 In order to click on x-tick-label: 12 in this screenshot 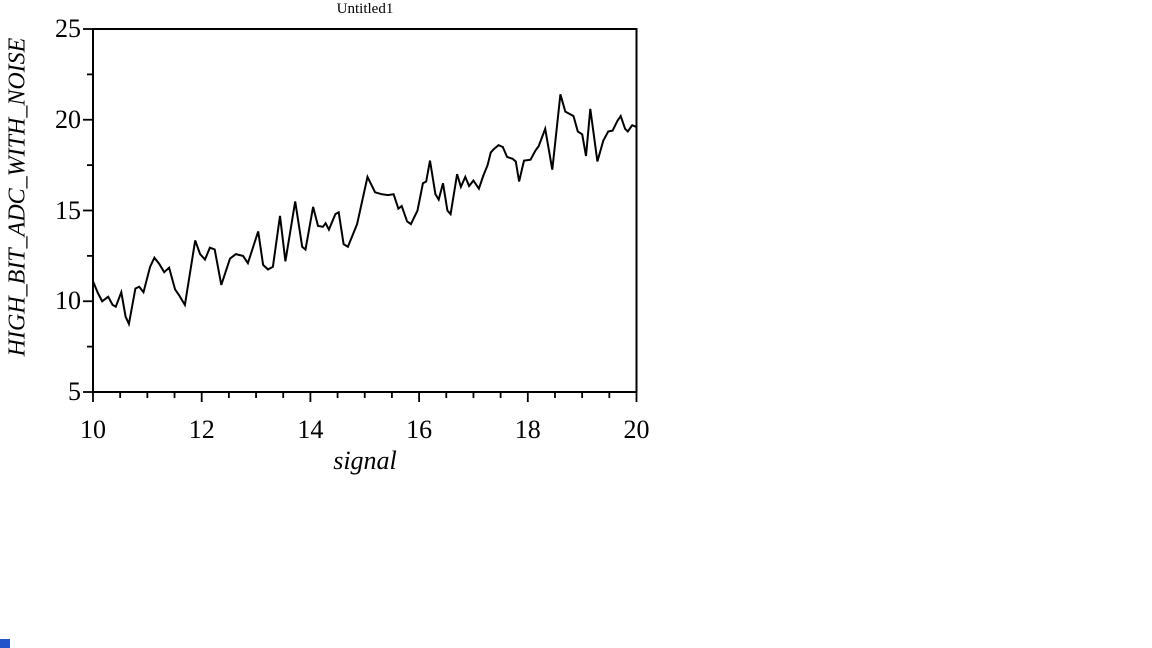, I will do `click(201, 429)`.